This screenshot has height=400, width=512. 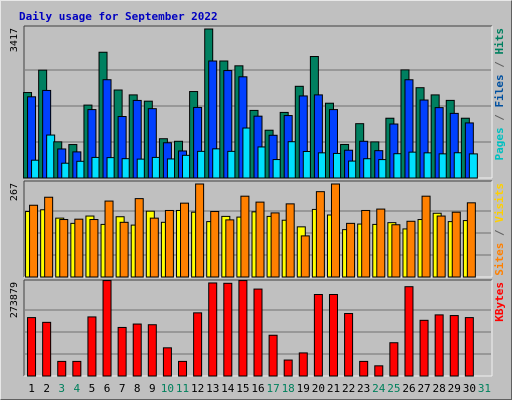 I want to click on panel-requests-max-label: 3417, so click(x=14, y=40).